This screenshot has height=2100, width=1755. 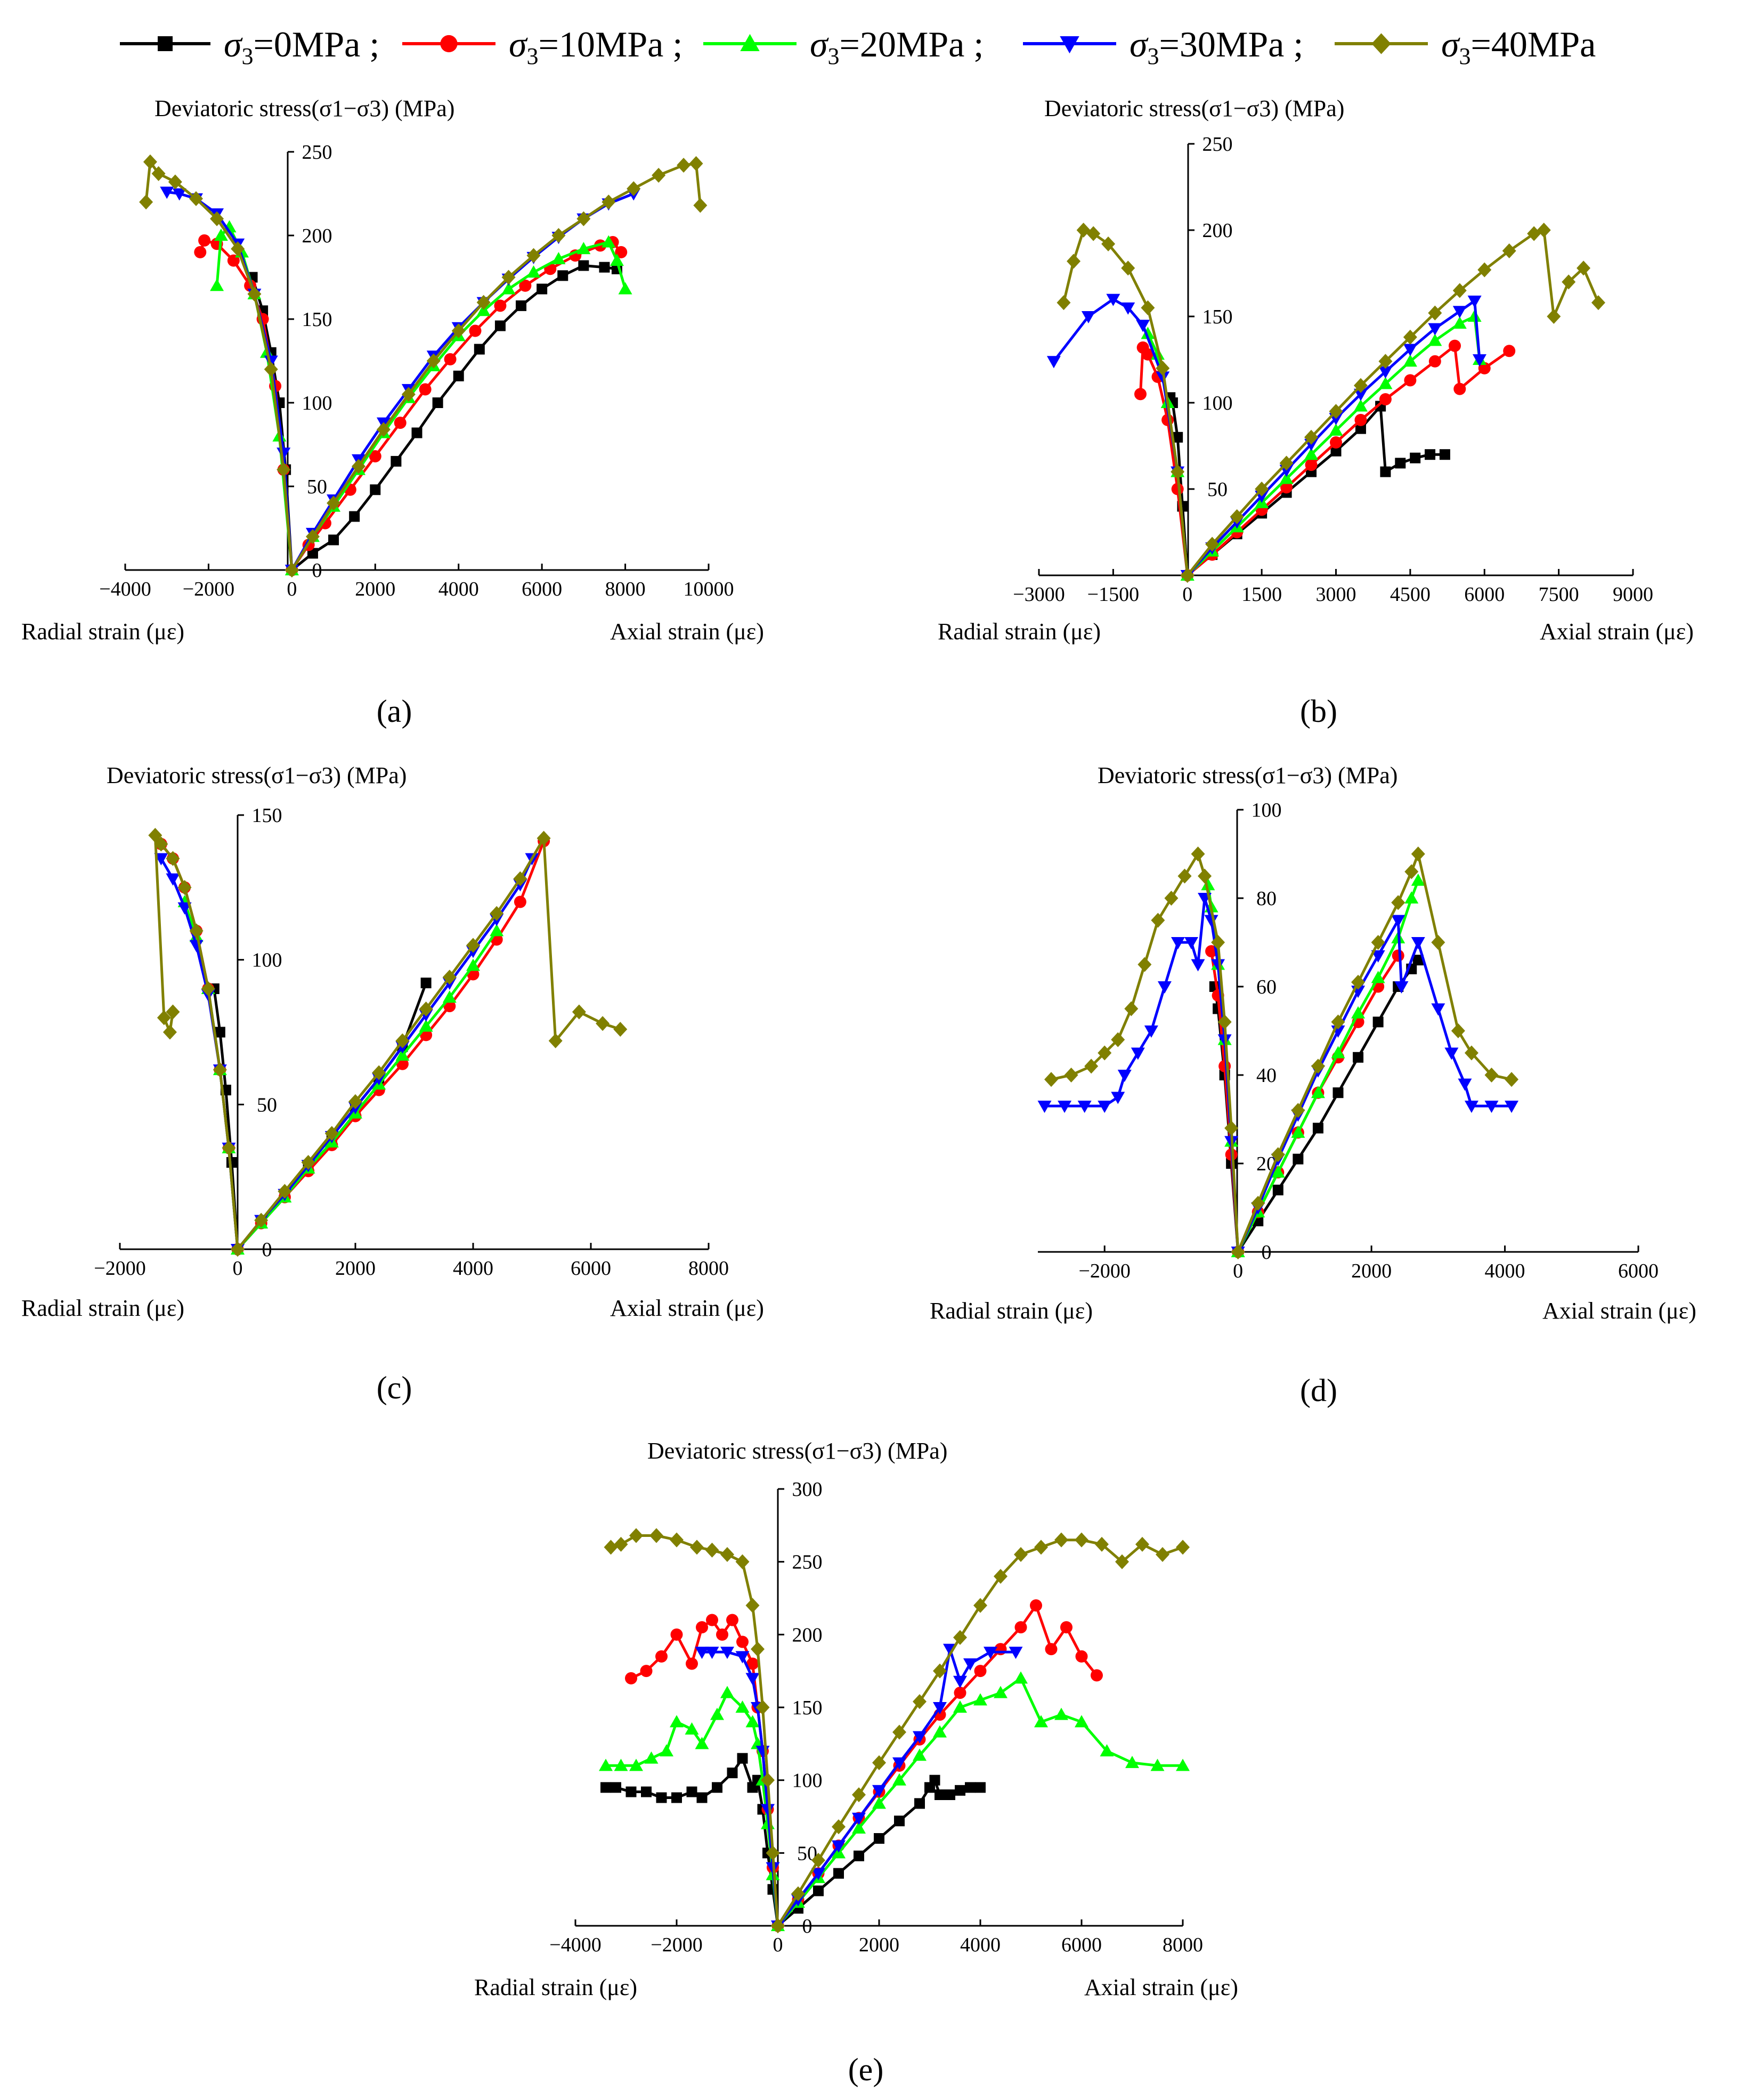 What do you see at coordinates (709, 589) in the screenshot?
I see `x-tick-label: 10000` at bounding box center [709, 589].